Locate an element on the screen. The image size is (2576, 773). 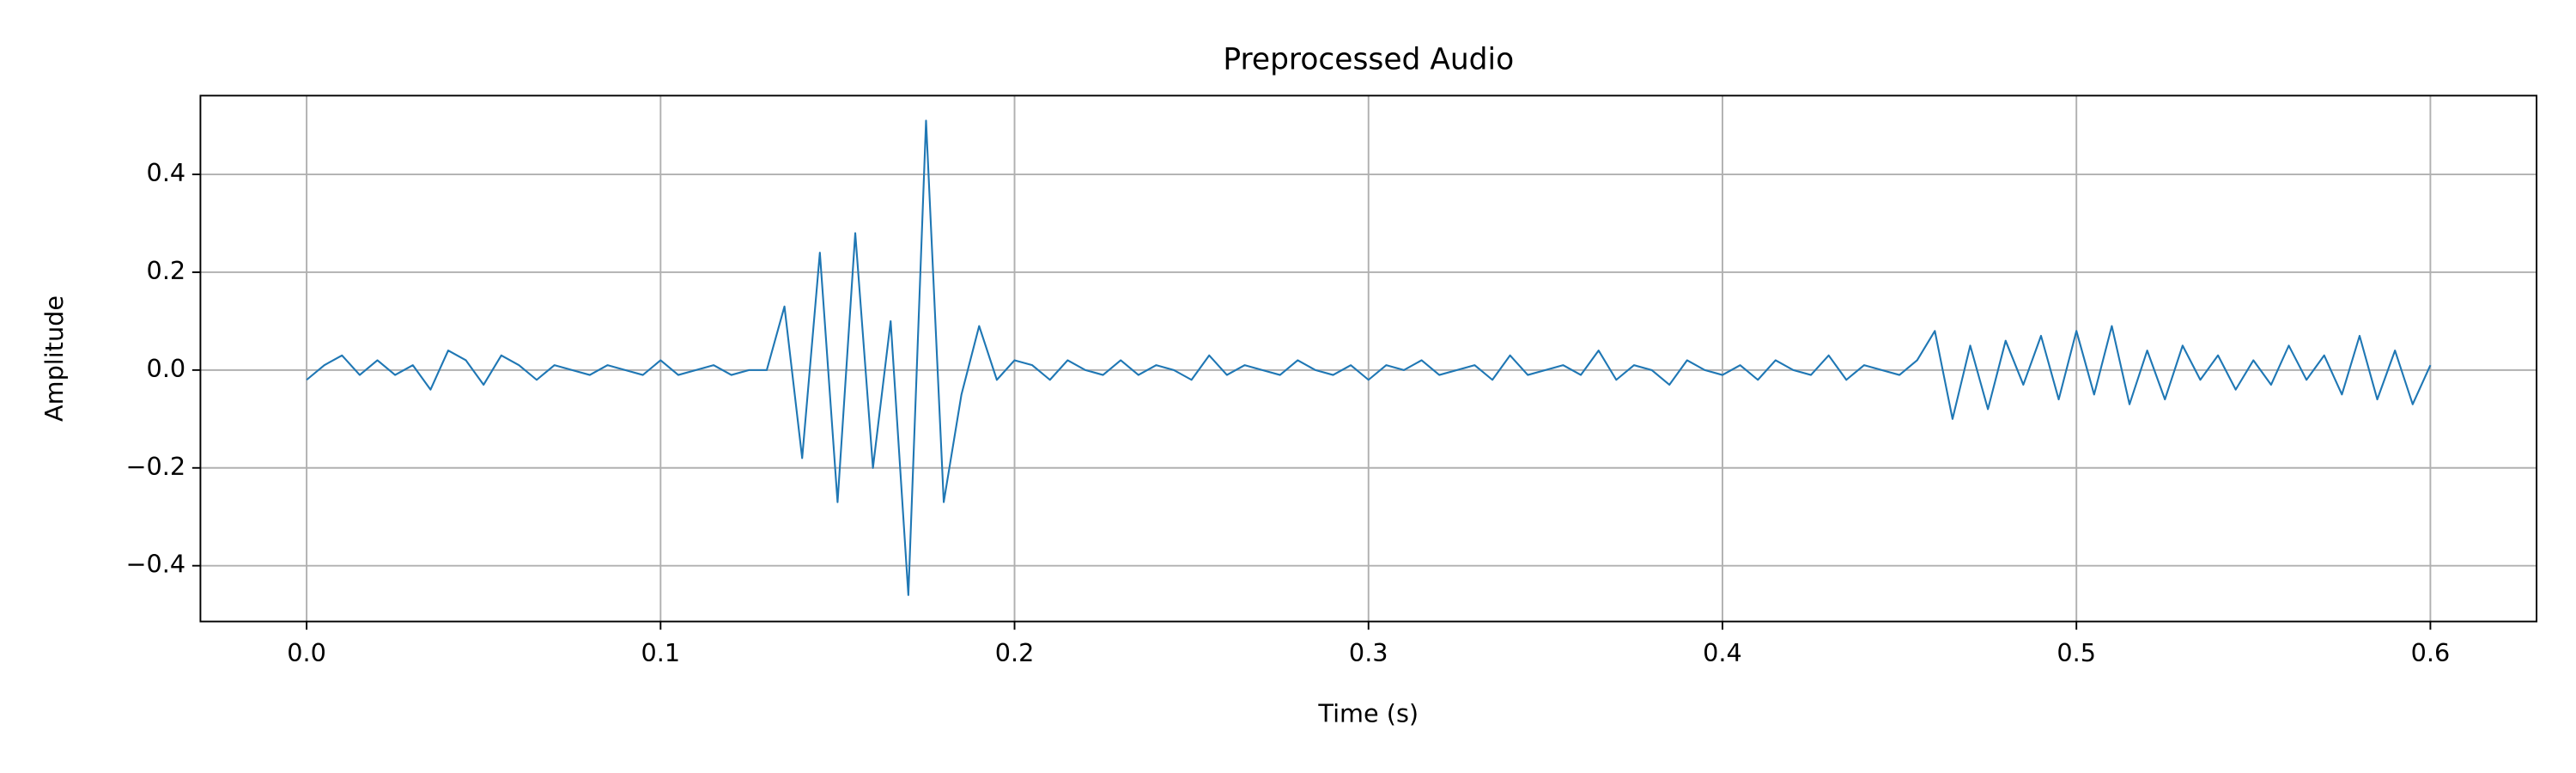
x-axis-label: Time (s) is located at coordinates (1368, 713).